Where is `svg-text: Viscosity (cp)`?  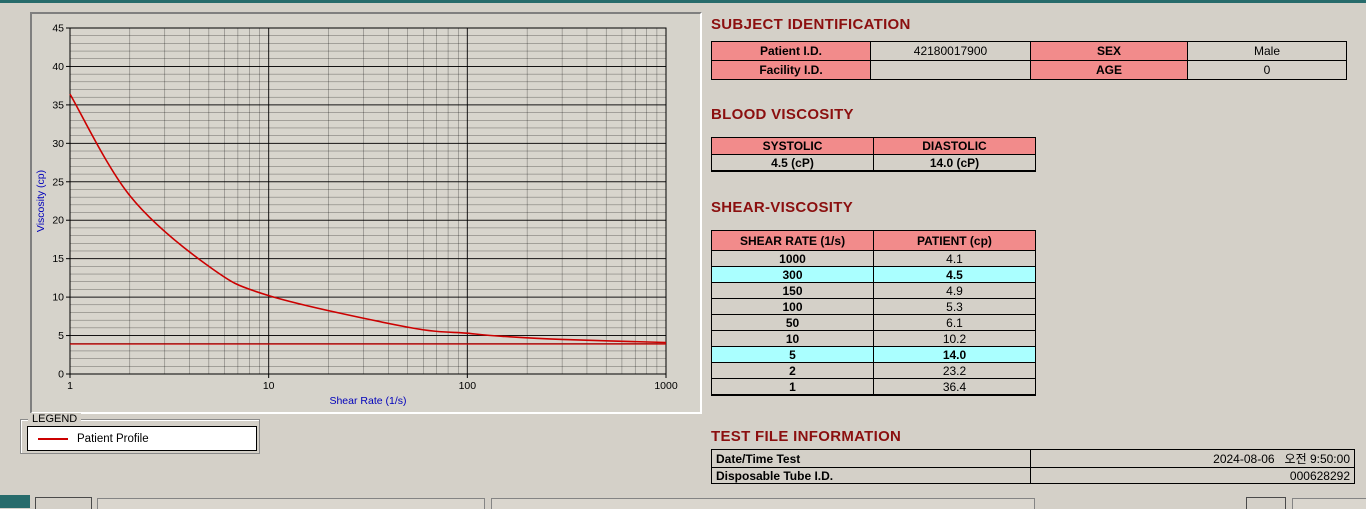 svg-text: Viscosity (cp) is located at coordinates (41, 201).